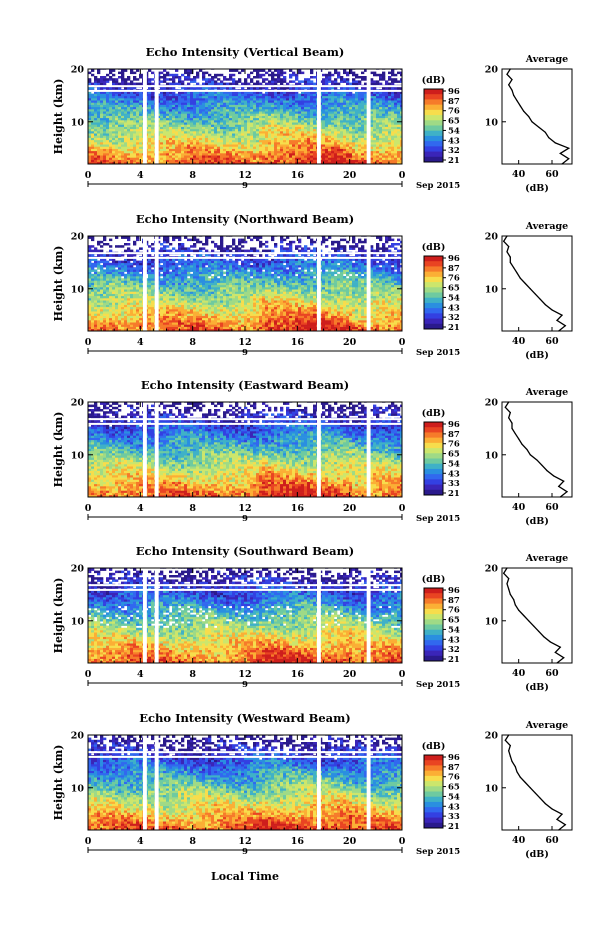  I want to click on colorbar-tick-label: 33, so click(454, 484).